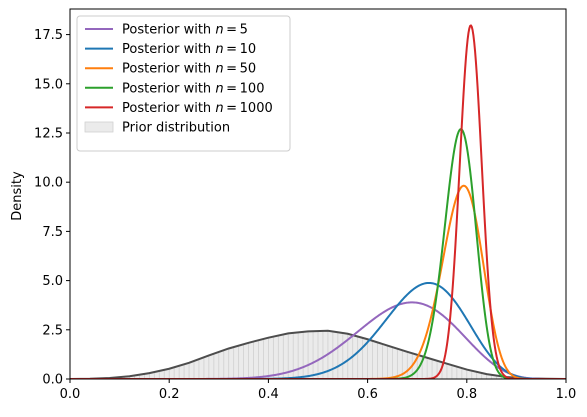 The image size is (587, 417). Describe the element at coordinates (48, 133) in the screenshot. I see `y-tick-label: 12.5` at that location.